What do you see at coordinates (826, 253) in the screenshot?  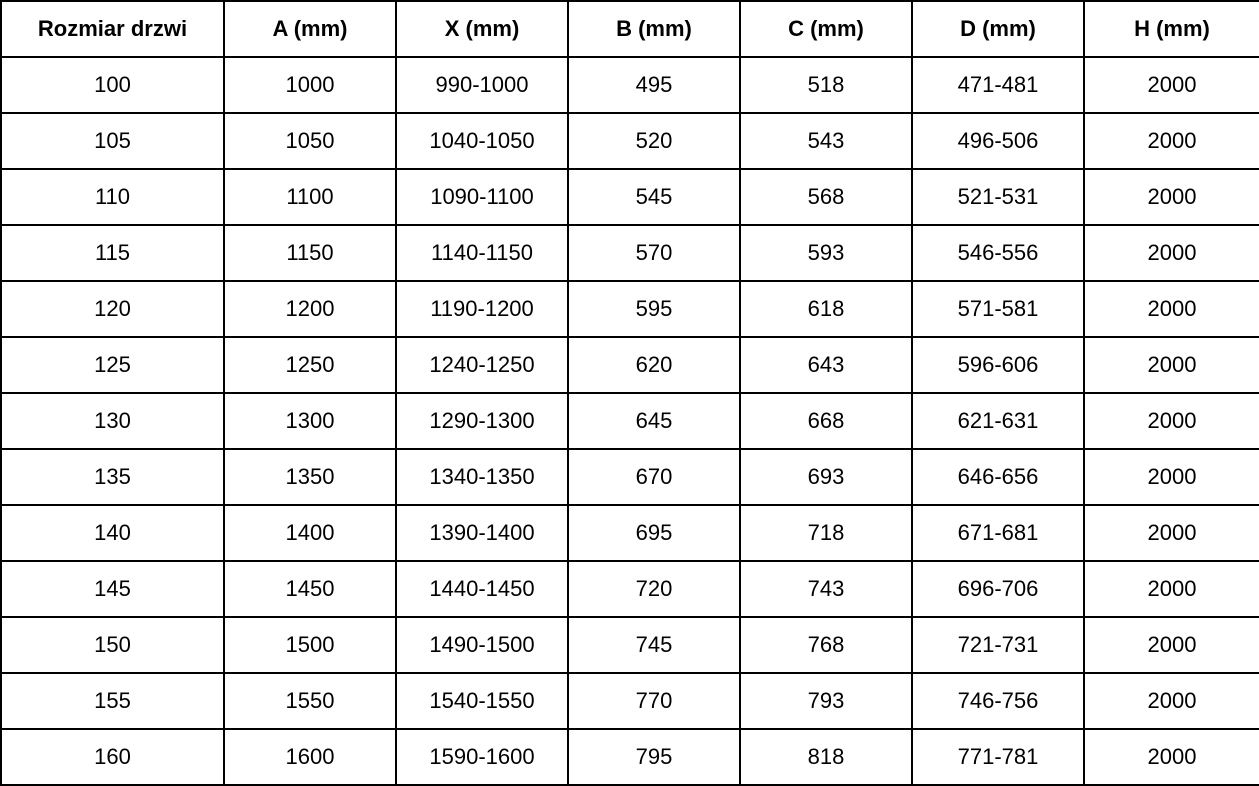 I see `table-cell: 593` at bounding box center [826, 253].